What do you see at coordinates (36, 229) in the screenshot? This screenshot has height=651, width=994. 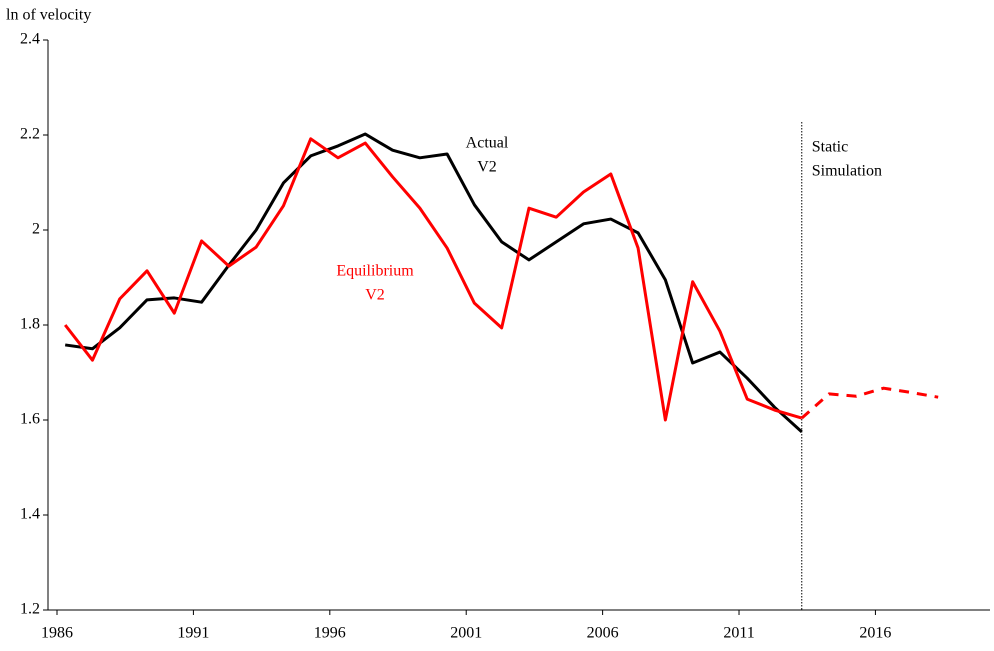 I see `y-tick-label: 2` at bounding box center [36, 229].